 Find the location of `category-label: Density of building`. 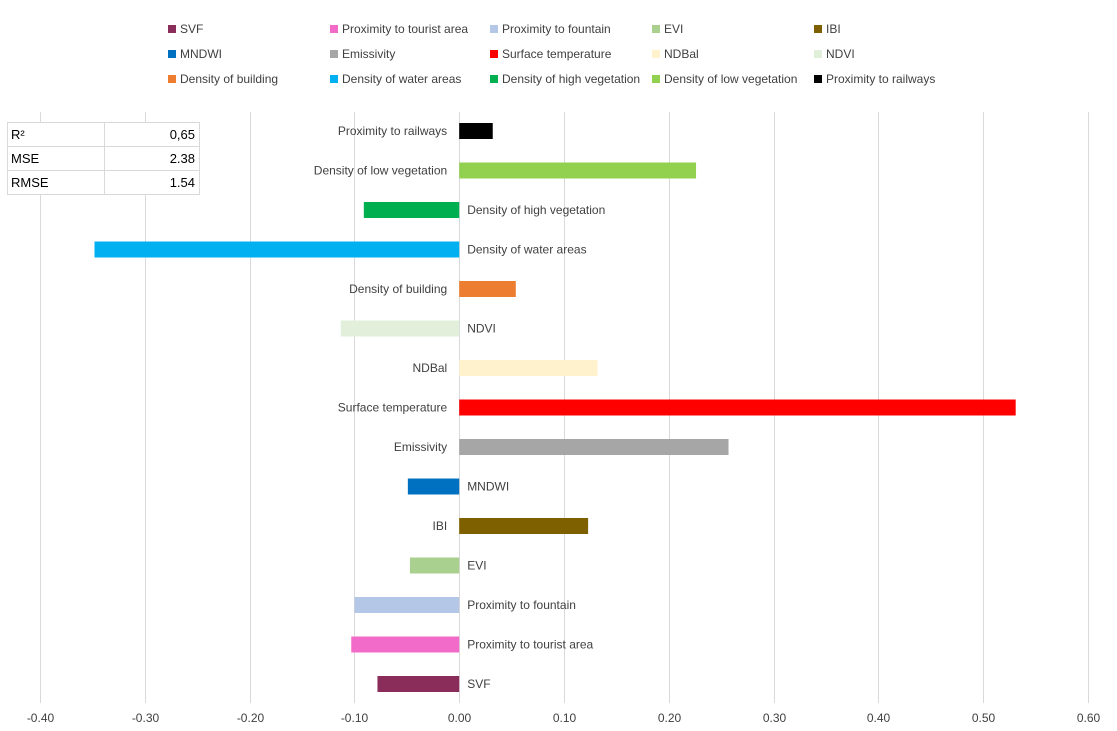

category-label: Density of building is located at coordinates (398, 289).